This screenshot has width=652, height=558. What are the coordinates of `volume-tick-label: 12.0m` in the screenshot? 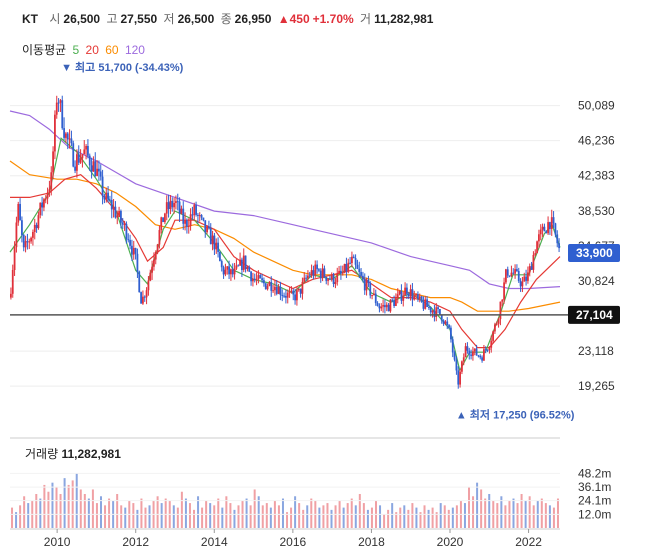 It's located at (594, 514).